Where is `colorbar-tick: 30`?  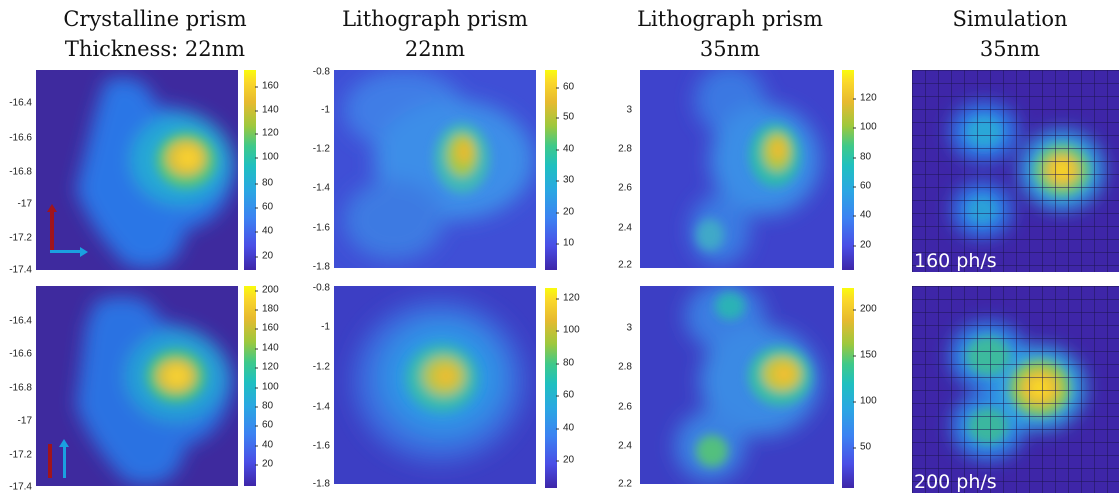
colorbar-tick: 30 is located at coordinates (565, 180).